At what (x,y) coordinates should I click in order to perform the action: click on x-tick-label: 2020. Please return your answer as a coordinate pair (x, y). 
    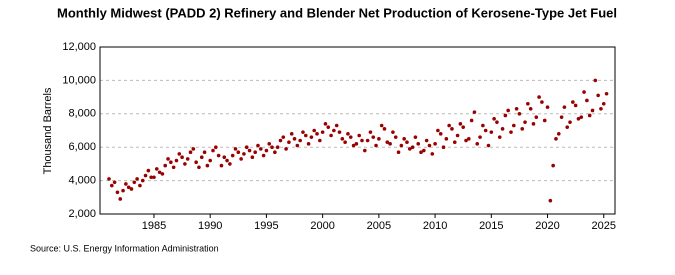
    Looking at the image, I should click on (547, 226).